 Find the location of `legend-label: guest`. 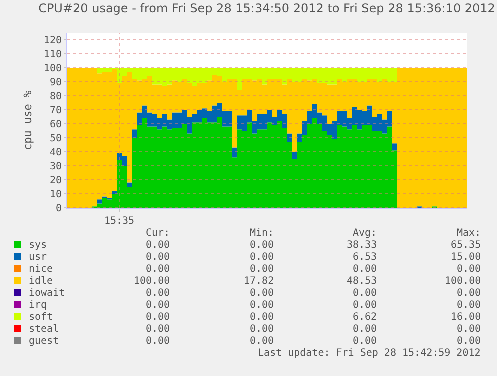

legend-label: guest is located at coordinates (44, 341).